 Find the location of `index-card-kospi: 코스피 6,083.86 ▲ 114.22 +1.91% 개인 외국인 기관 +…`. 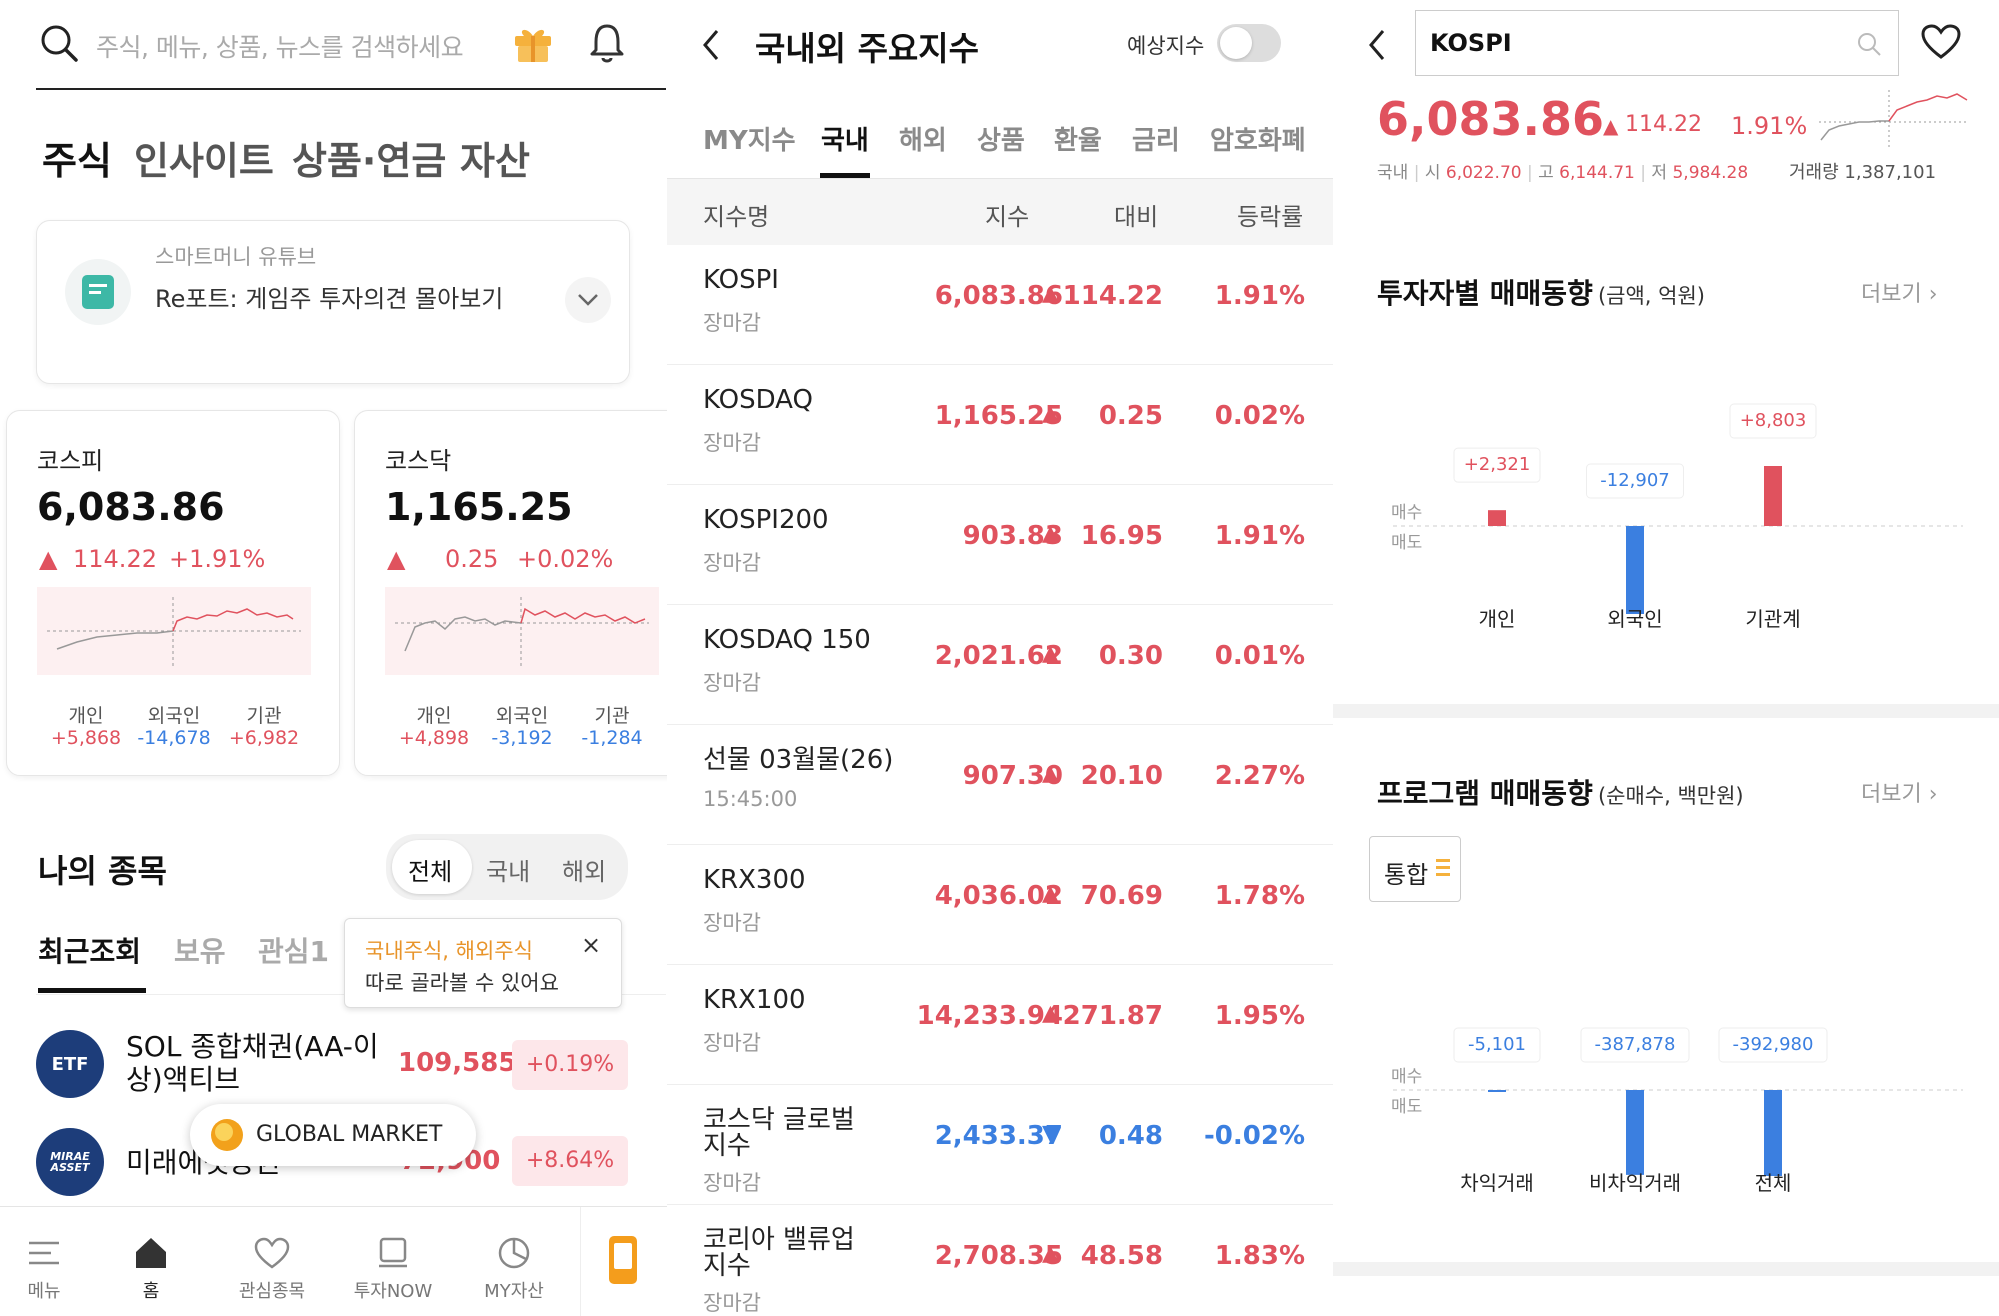

index-card-kospi: 코스피 6,083.86 ▲ 114.22 +1.91% 개인 외국인 기관 +… is located at coordinates (173, 593).